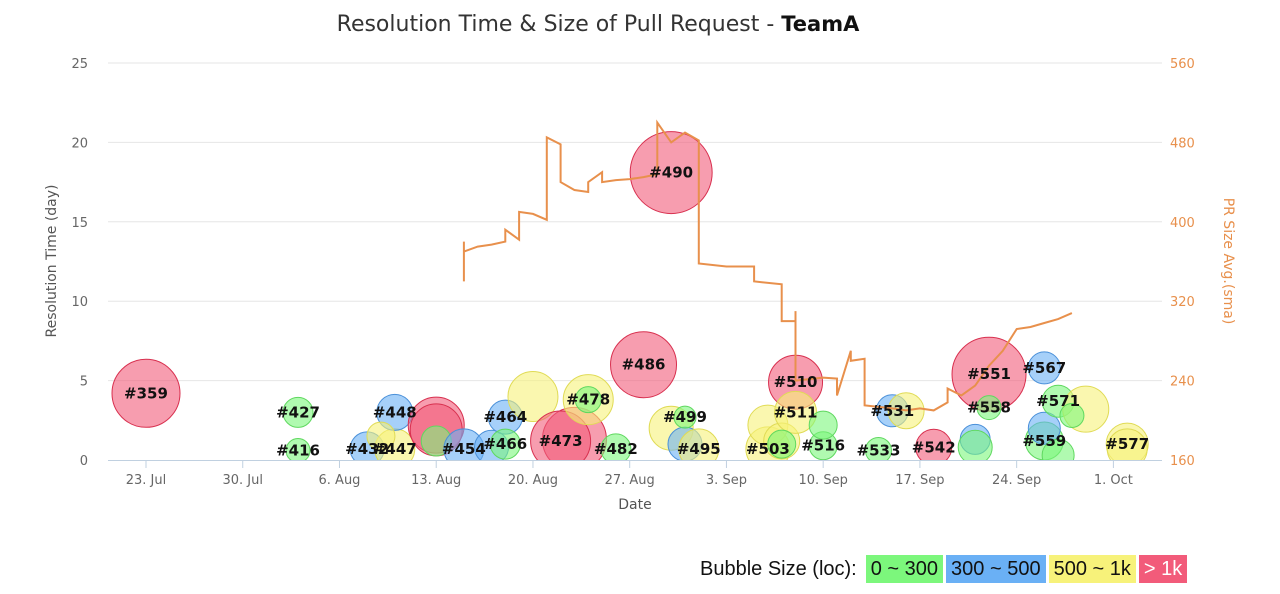 Image resolution: width=1280 pixels, height=594 pixels. I want to click on bubble-label: #416, so click(298, 450).